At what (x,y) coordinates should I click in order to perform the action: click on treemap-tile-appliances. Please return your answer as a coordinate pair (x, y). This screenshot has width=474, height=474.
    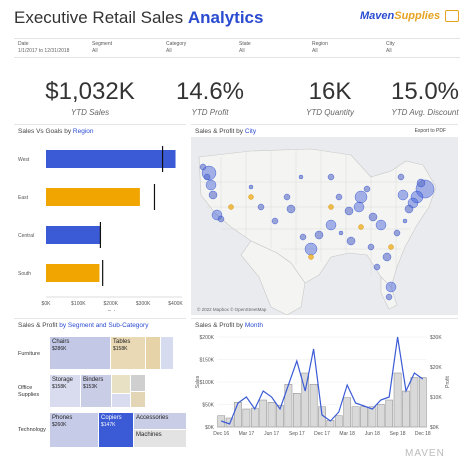
    Looking at the image, I should click on (121, 400).